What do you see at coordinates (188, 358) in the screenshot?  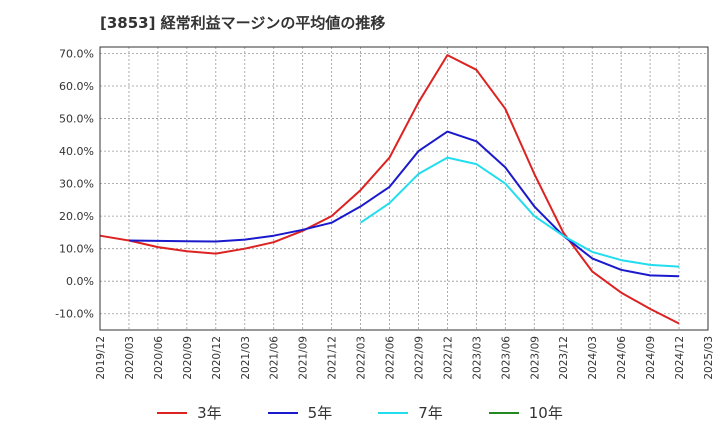 I see `x-tick-label: 2020/09` at bounding box center [188, 358].